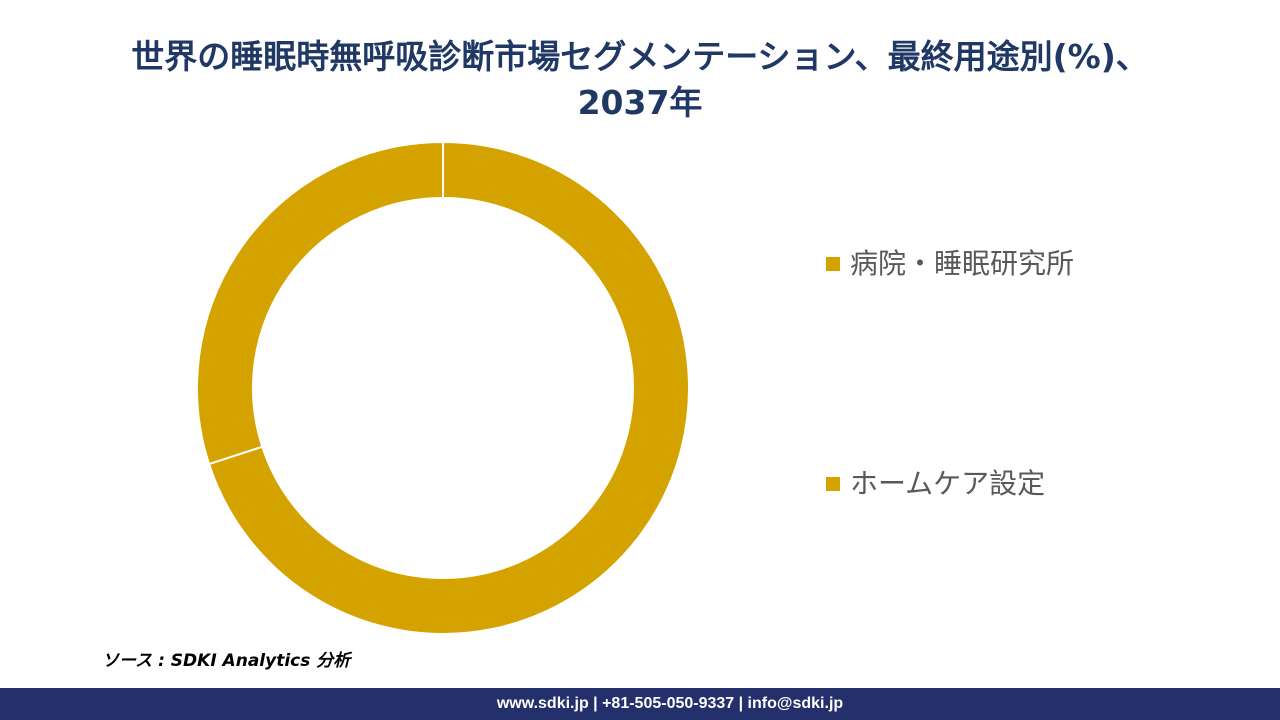 The image size is (1280, 720). Describe the element at coordinates (640, 56) in the screenshot. I see `chart-title-line1: 世界の睡眠時無呼吸診断市場セグメンテーション、最終用途別(%)、` at that location.